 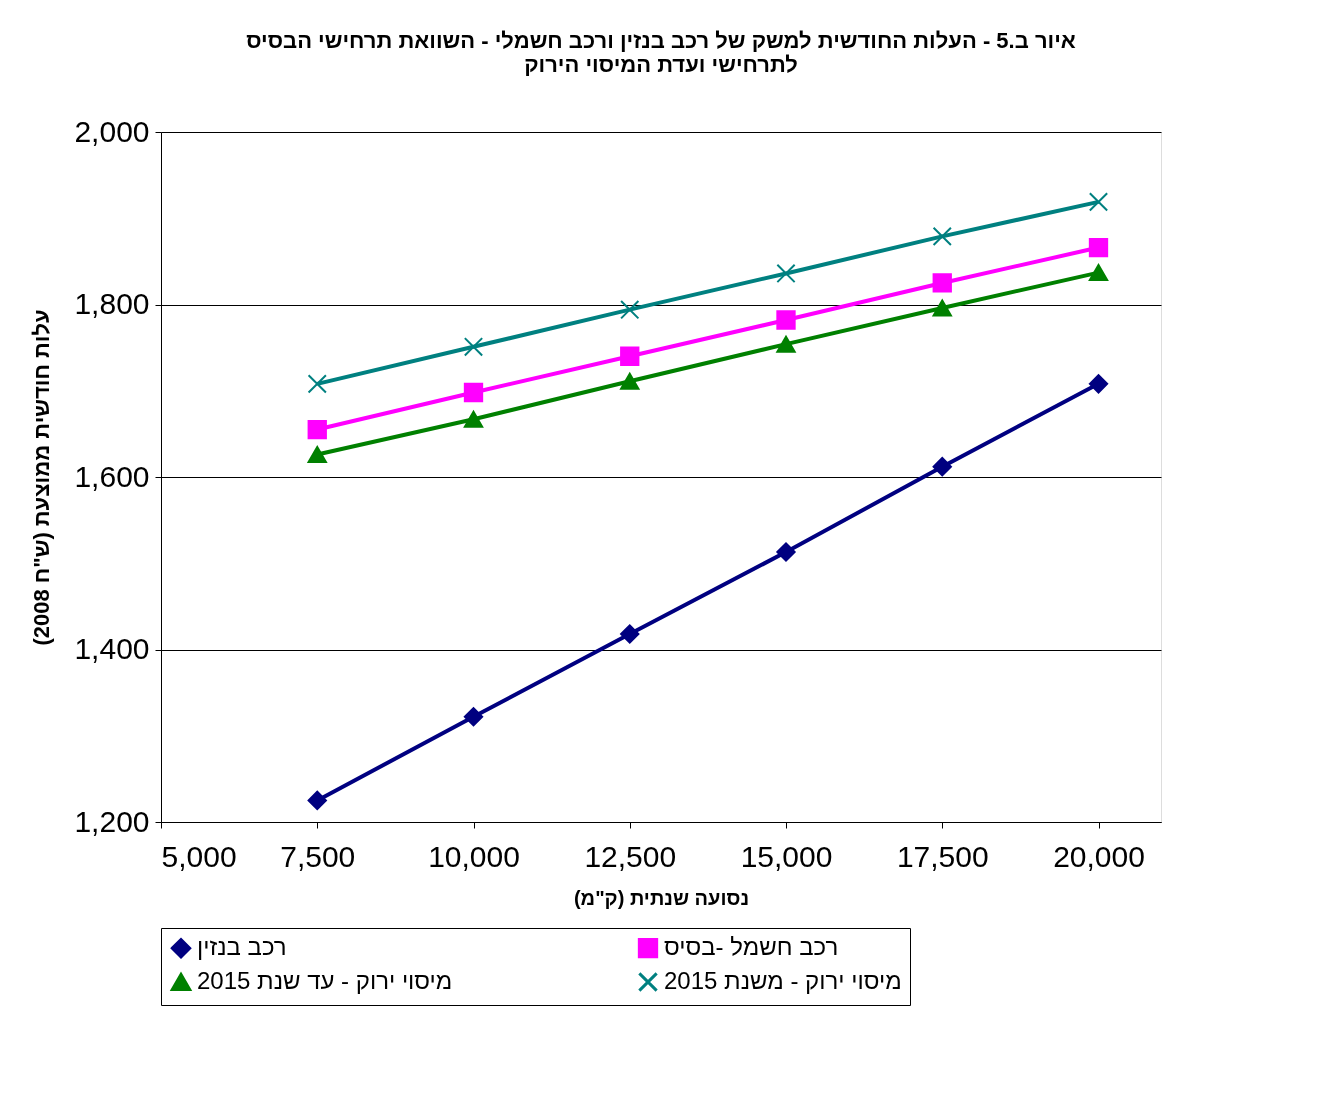 What do you see at coordinates (325, 980) in the screenshot?
I see `legend-label: מיסוי ירוק - עד שנת 2015` at bounding box center [325, 980].